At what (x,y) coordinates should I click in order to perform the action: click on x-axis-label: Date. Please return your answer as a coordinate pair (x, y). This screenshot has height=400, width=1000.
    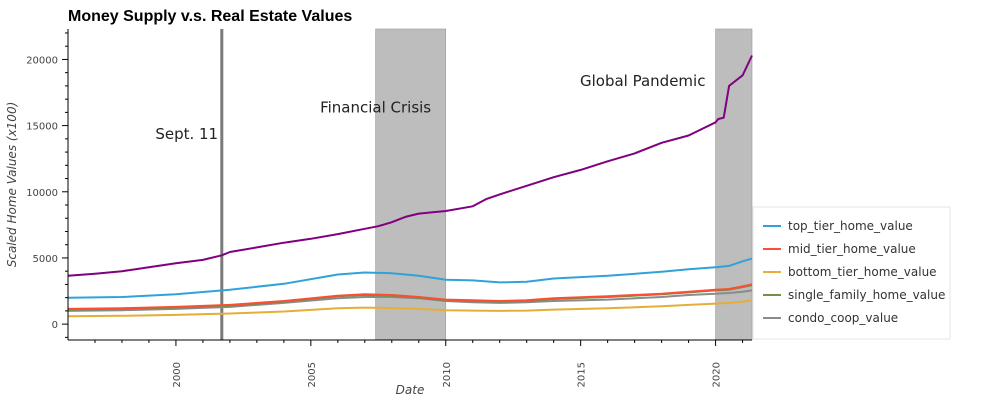
    Looking at the image, I should click on (410, 390).